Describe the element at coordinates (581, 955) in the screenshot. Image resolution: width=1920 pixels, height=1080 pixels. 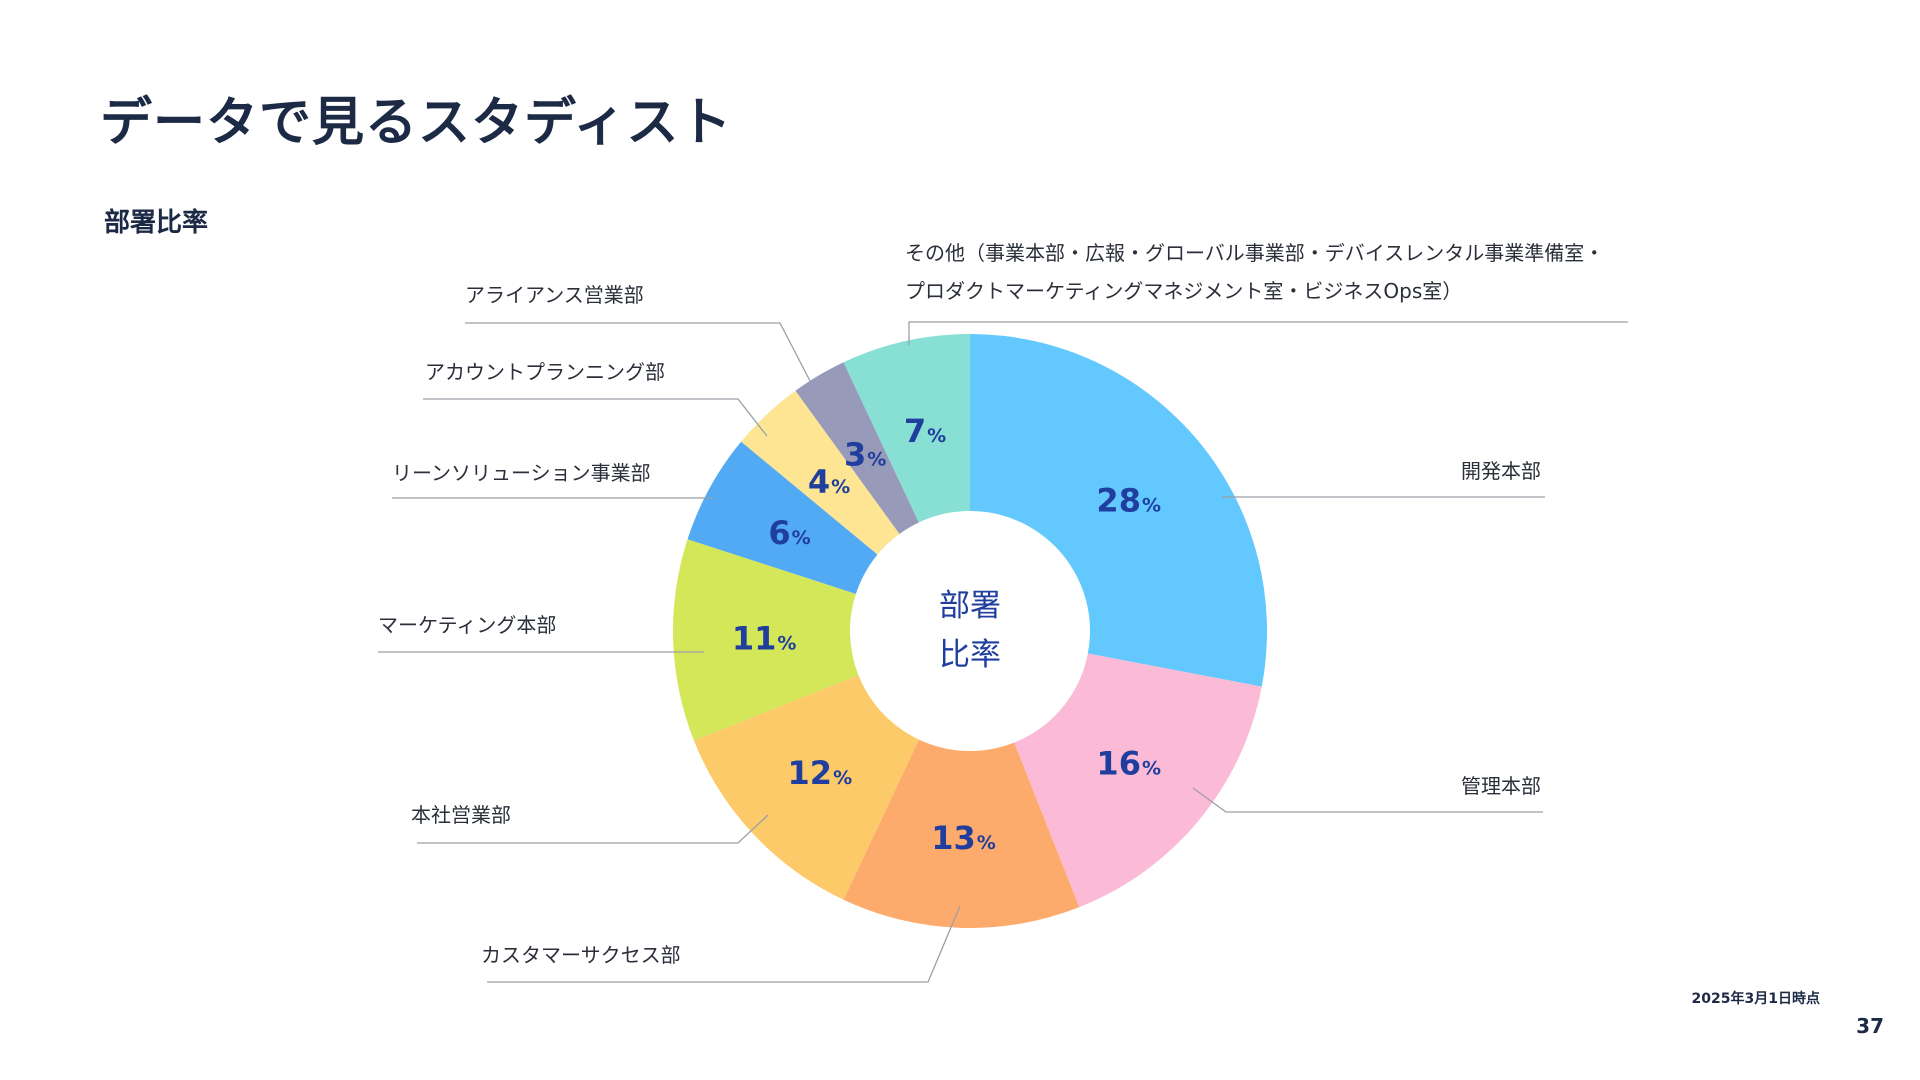
I see `category-label-2: カスタマーサクセス部` at that location.